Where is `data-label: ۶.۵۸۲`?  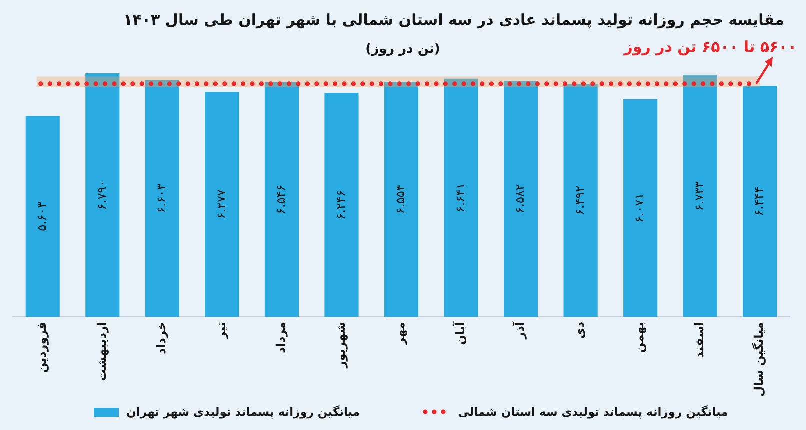
data-label: ۶.۵۸۲ is located at coordinates (520, 199).